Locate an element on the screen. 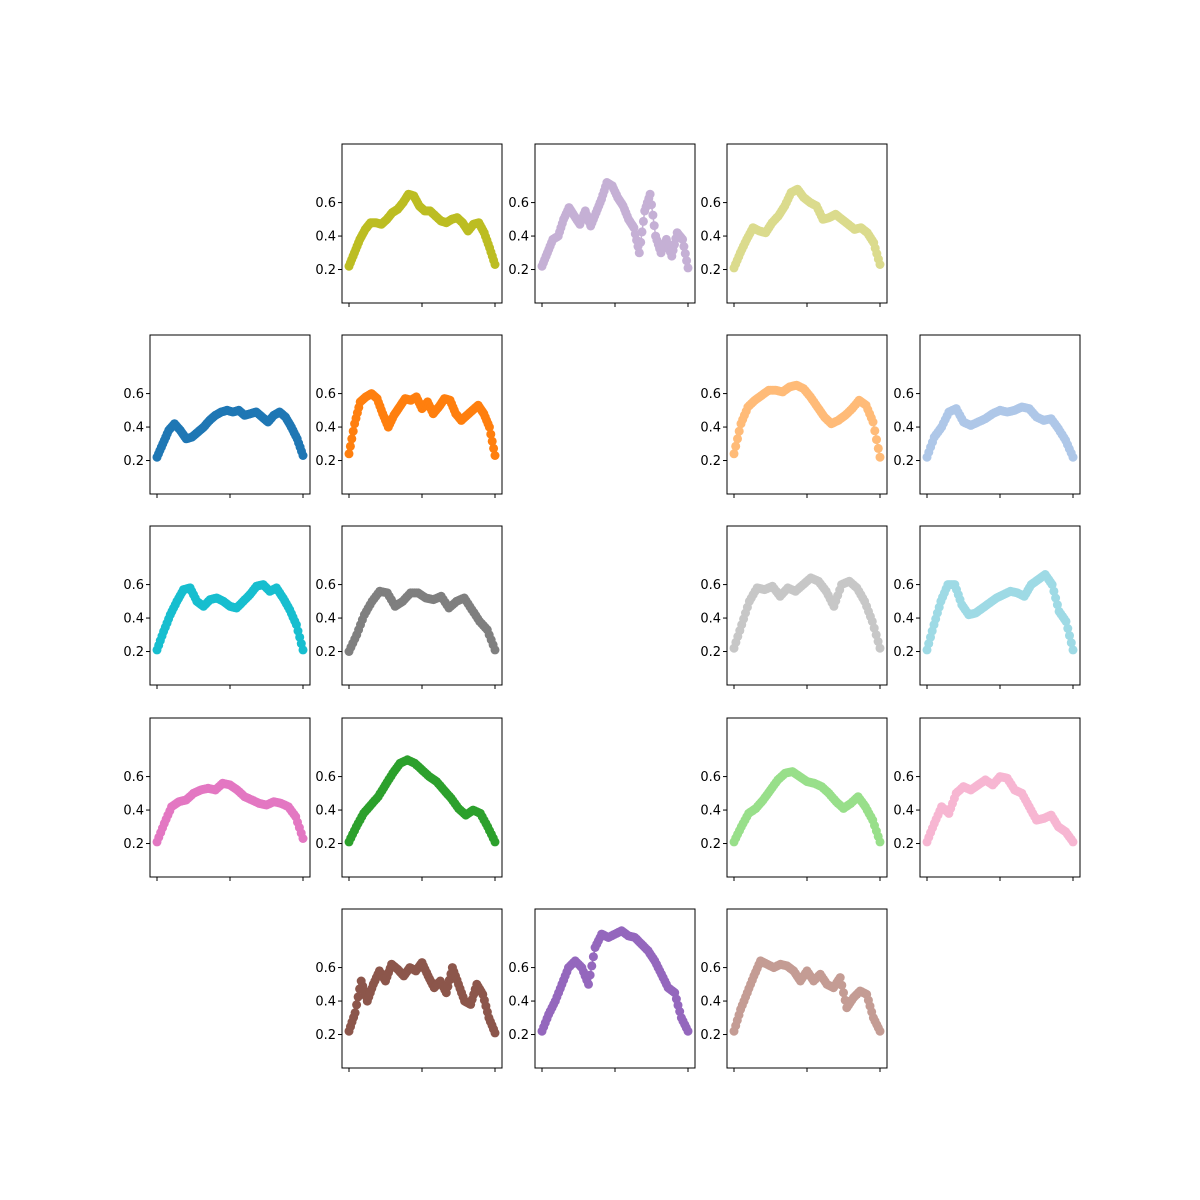 This screenshot has width=1200, height=1200. series-line is located at coordinates (230, 812).